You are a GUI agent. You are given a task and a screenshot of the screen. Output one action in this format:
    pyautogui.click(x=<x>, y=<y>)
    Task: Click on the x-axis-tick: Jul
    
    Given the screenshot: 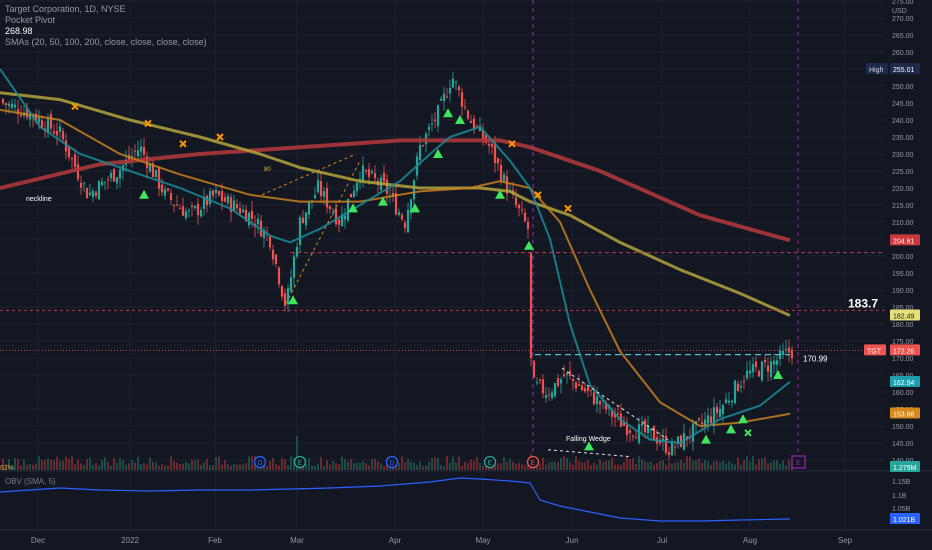 What is the action you would take?
    pyautogui.click(x=662, y=540)
    